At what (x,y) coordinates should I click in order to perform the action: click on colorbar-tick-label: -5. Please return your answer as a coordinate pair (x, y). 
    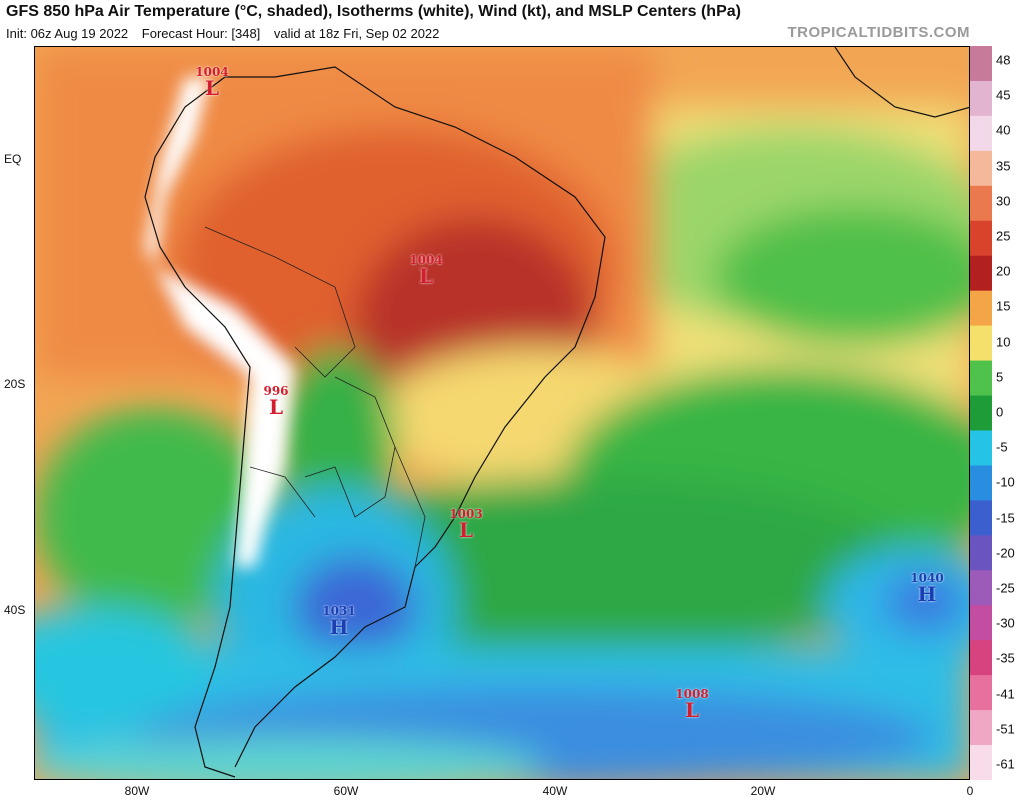
    Looking at the image, I should click on (1002, 447).